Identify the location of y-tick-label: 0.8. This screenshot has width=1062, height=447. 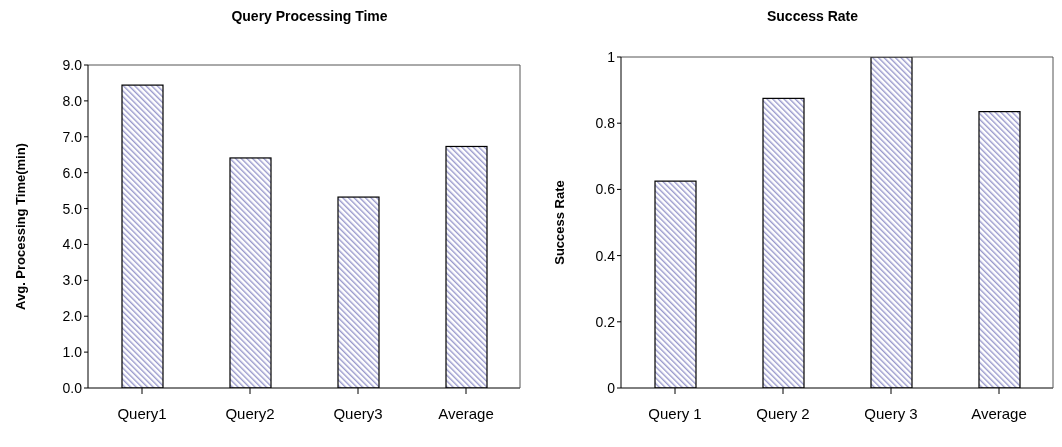
(605, 123).